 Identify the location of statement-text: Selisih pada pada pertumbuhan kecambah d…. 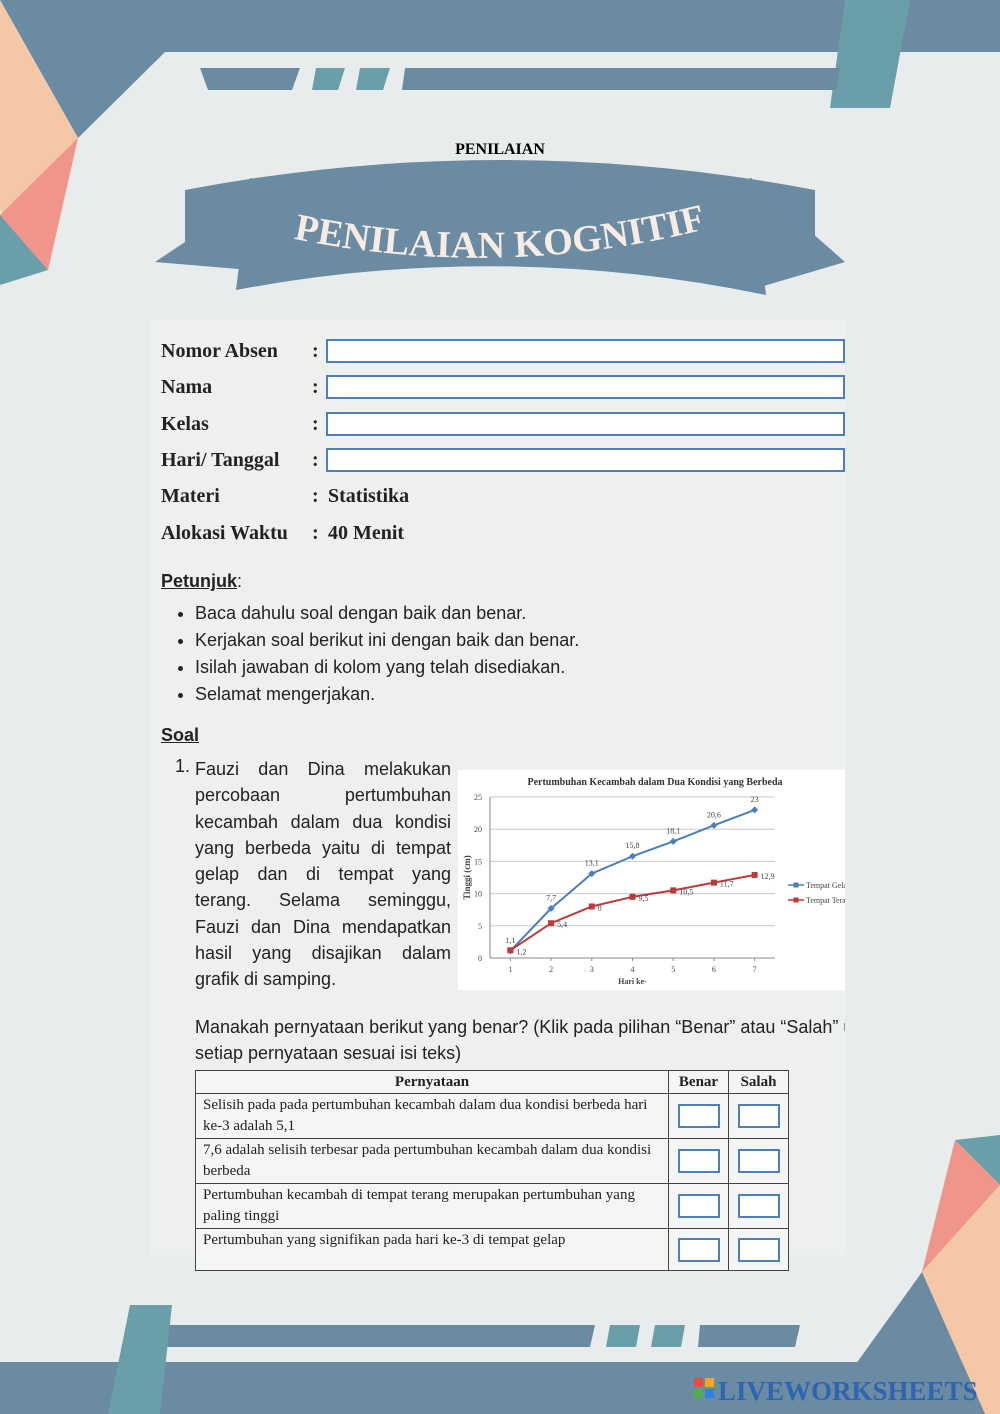
(432, 1116).